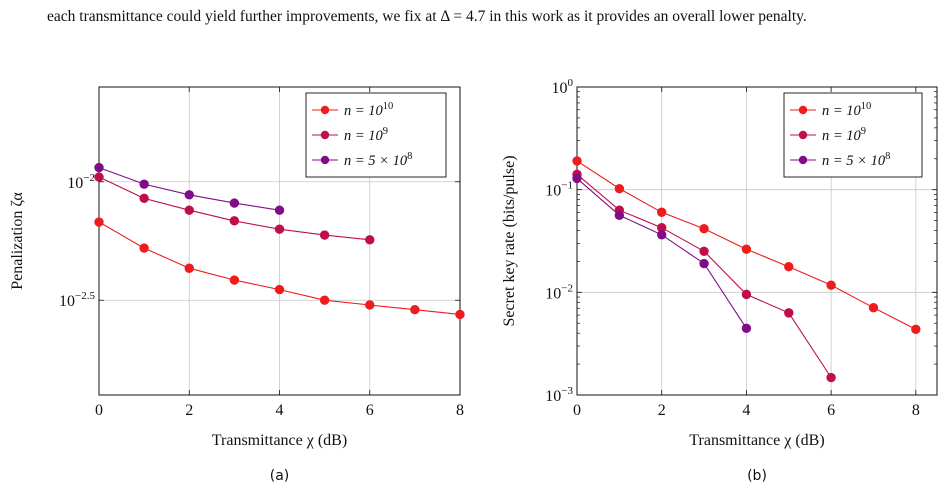 The height and width of the screenshot is (491, 943). I want to click on y-tick-label: 10⁻¹, so click(559, 190).